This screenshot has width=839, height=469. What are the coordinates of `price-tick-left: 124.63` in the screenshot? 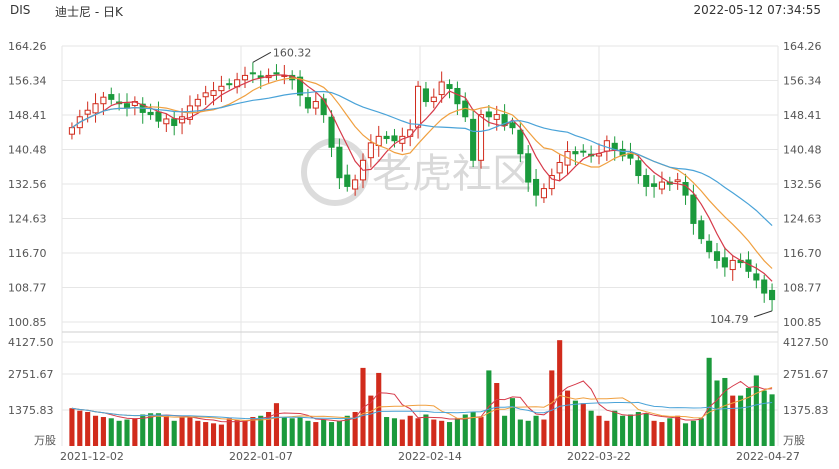 It's located at (27, 219).